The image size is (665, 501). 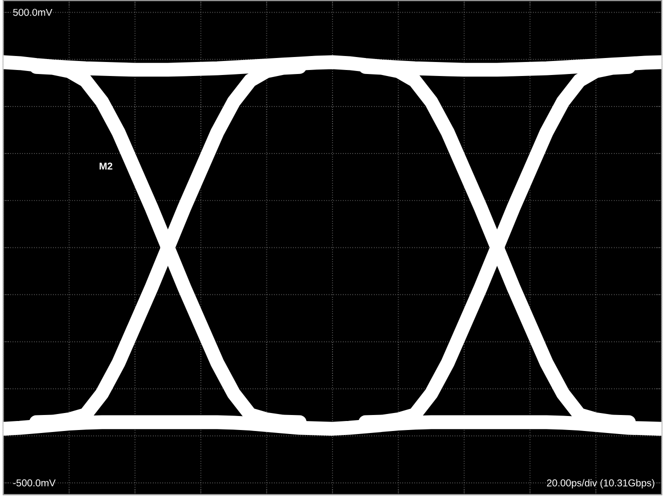 What do you see at coordinates (106, 166) in the screenshot?
I see `annotation: M2` at bounding box center [106, 166].